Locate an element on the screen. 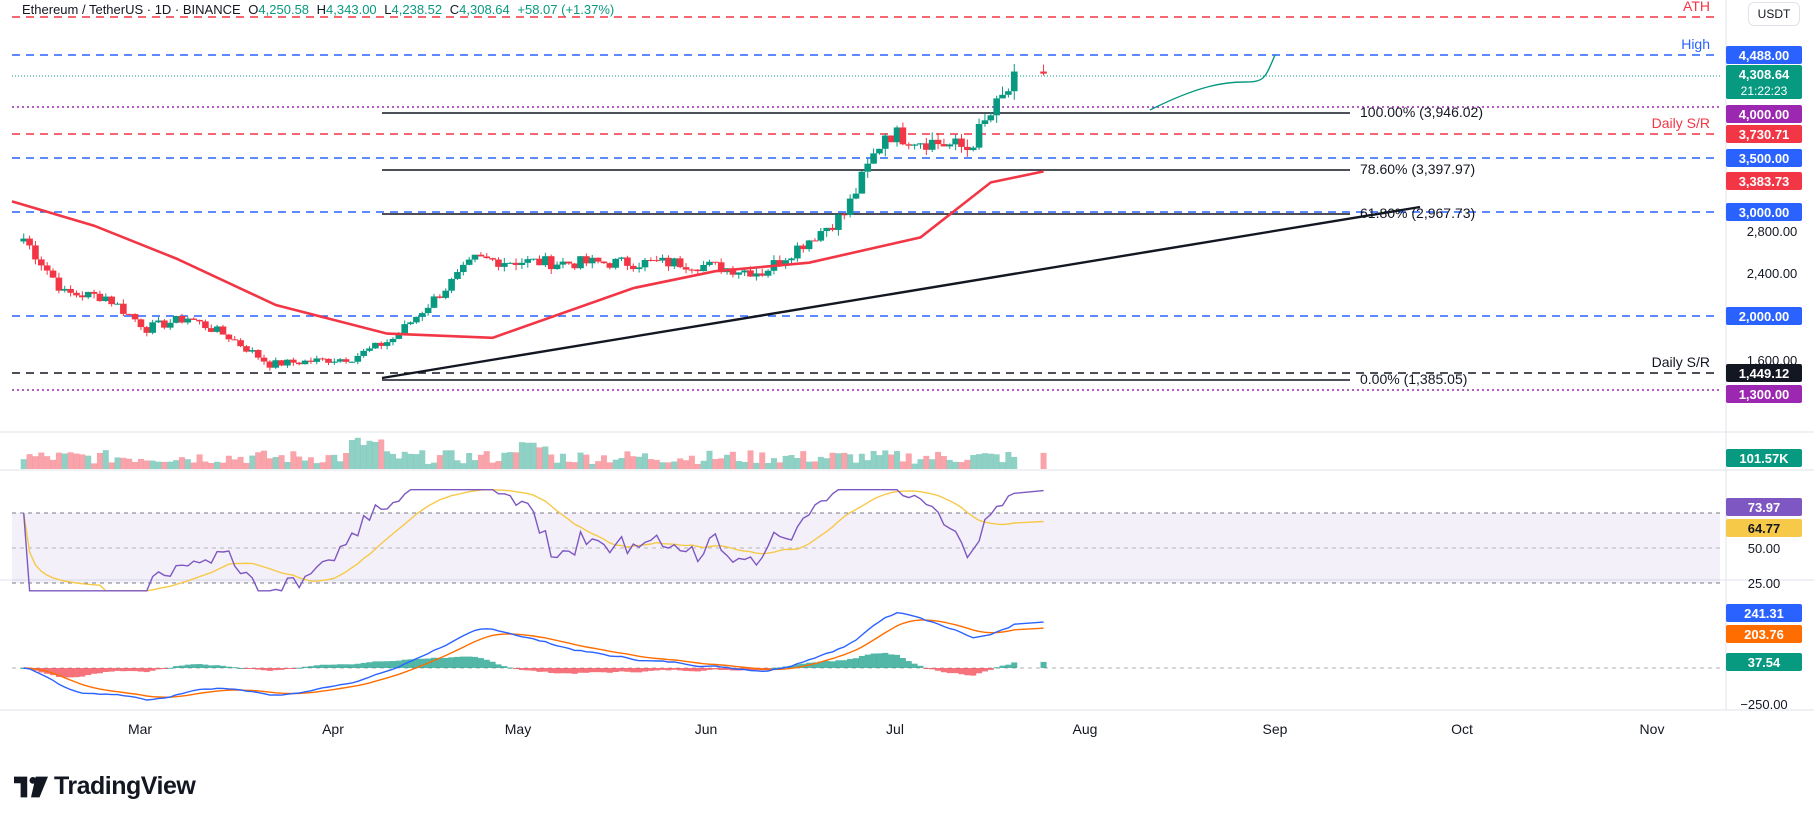 The height and width of the screenshot is (824, 1814). x-tick-label: Aug is located at coordinates (1085, 729).